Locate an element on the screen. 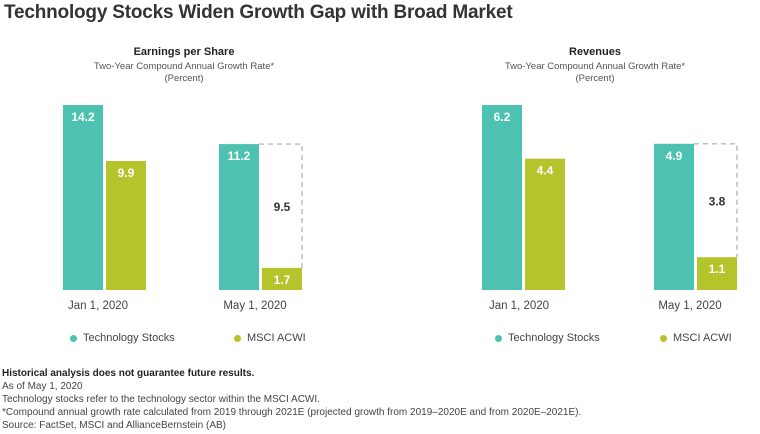 This screenshot has height=434, width=760. panel-unit-revenues: (Percent) is located at coordinates (595, 78).